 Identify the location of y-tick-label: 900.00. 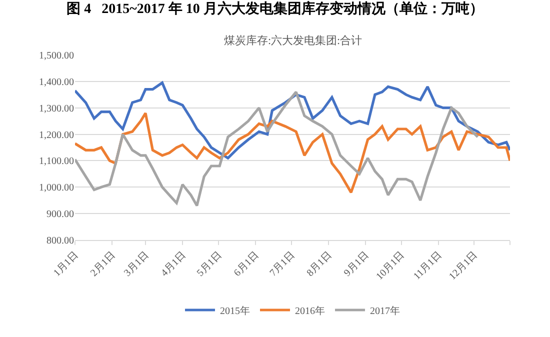
(60, 214).